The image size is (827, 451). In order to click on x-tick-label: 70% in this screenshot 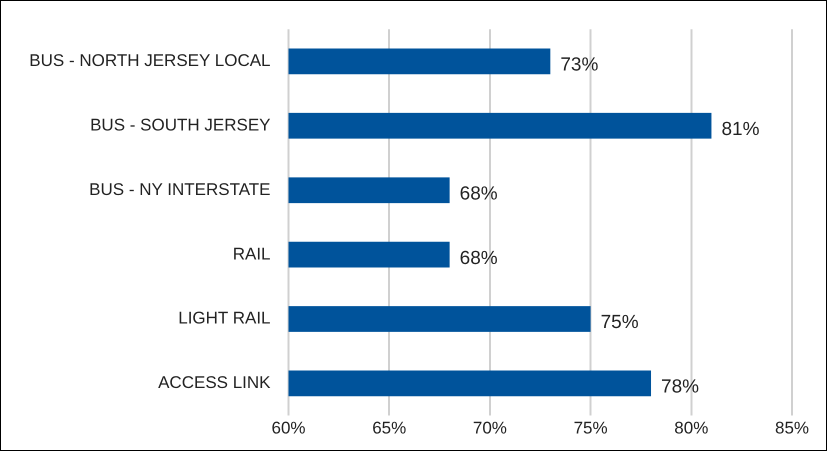, I will do `click(489, 428)`.